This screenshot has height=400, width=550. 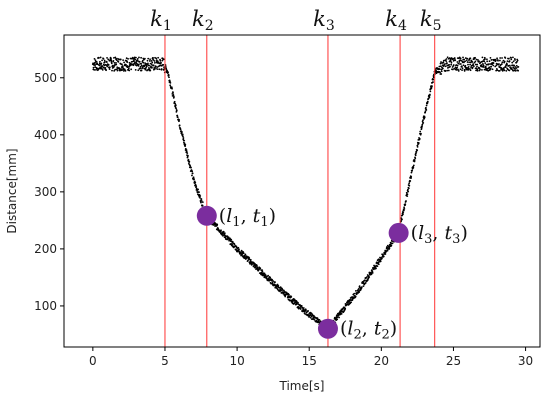 I want to click on key-point-label-2: (l2, t2), so click(x=368, y=330).